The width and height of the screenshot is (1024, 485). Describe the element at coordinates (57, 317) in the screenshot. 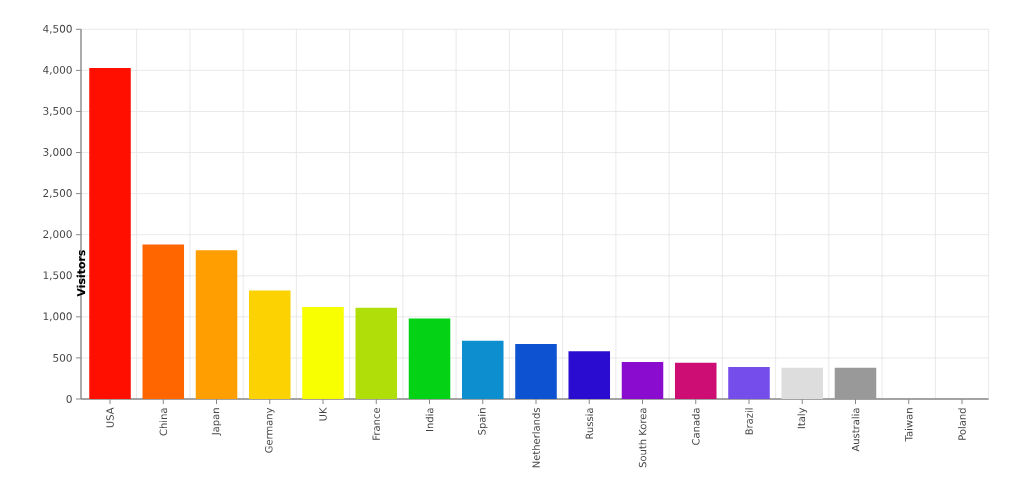

I see `y-tick-label: 1,000` at that location.